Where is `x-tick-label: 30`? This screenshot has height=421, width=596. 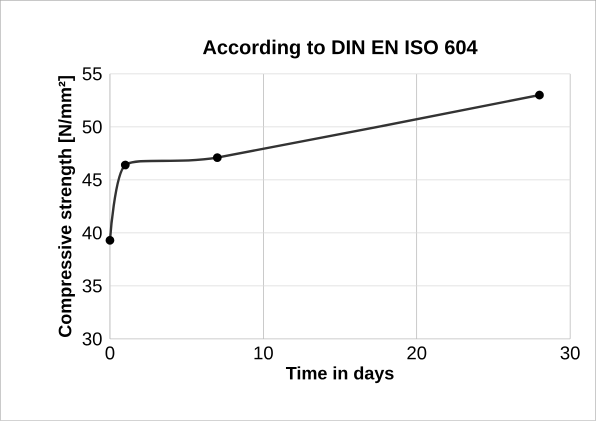
x-tick-label: 30 is located at coordinates (570, 353).